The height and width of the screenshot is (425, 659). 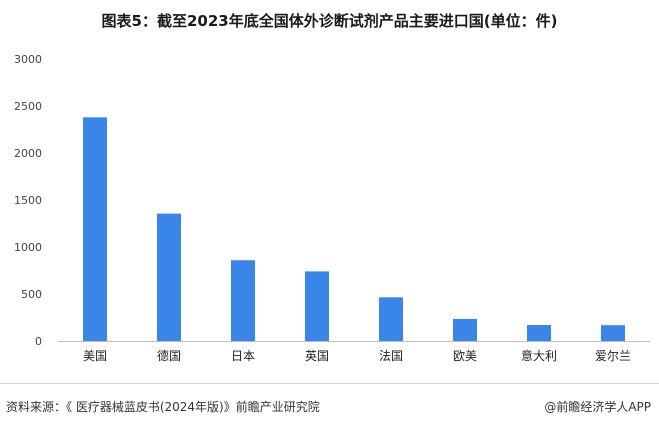 I want to click on category-label: 美国, so click(x=95, y=356).